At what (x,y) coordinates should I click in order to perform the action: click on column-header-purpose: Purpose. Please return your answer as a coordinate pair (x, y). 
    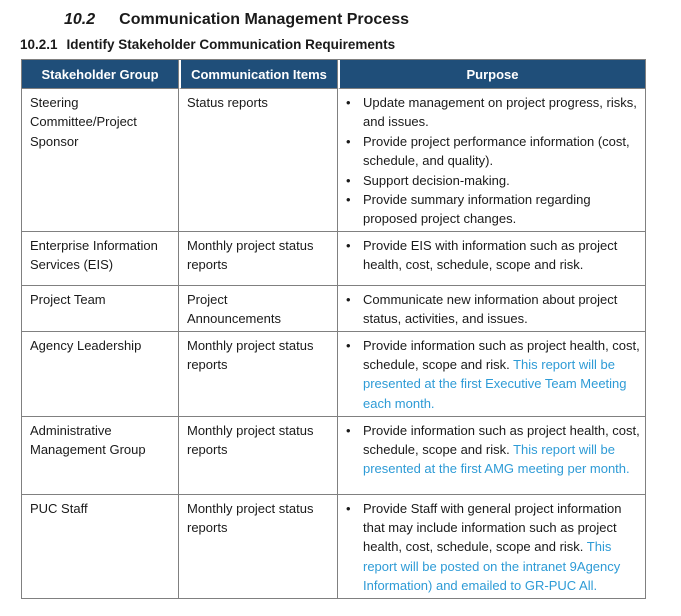
    Looking at the image, I should click on (492, 74).